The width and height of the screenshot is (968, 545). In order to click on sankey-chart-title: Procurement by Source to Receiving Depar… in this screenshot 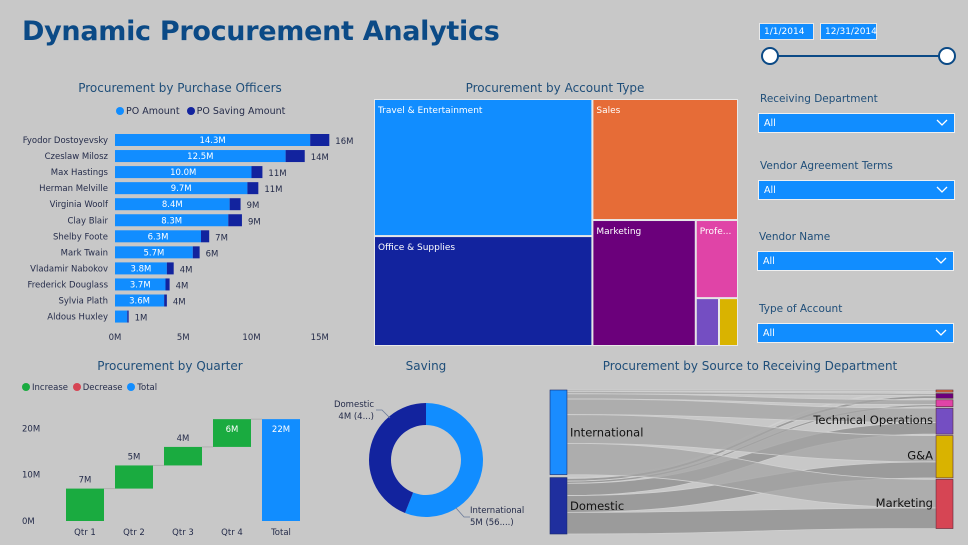, I will do `click(750, 366)`.